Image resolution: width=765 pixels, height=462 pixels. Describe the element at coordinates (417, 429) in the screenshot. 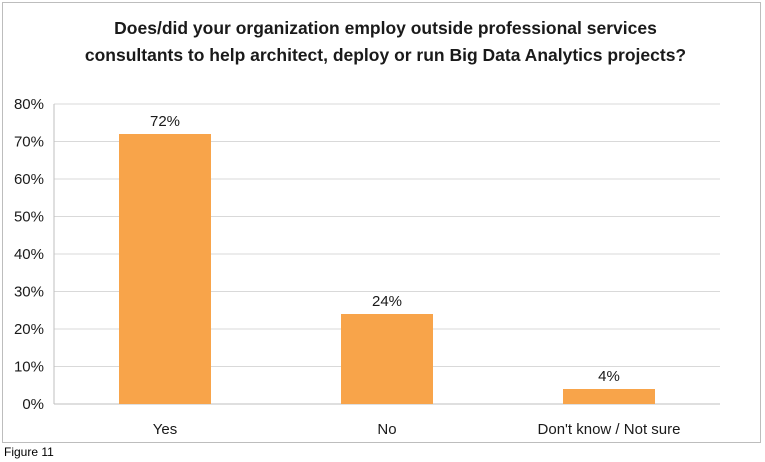

I see `x-axis: Yes No Don't know / Not sure` at that location.